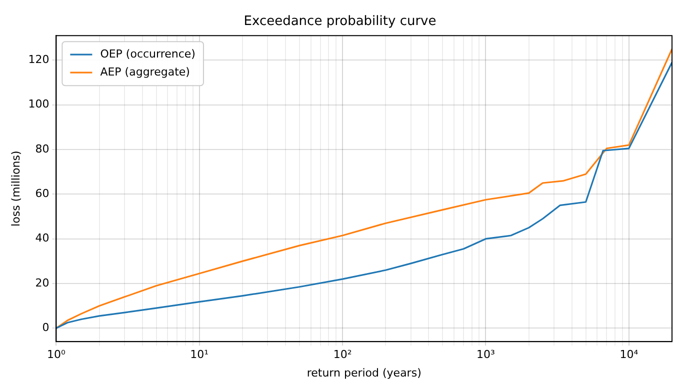 The height and width of the screenshot is (390, 690). What do you see at coordinates (148, 53) in the screenshot?
I see `legend-label: OEP (occurrence)` at bounding box center [148, 53].